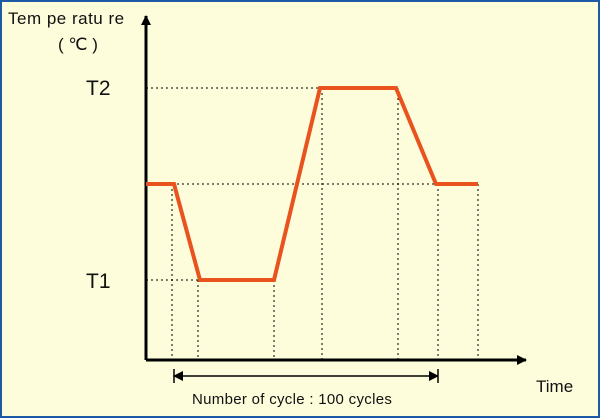 Image resolution: width=600 pixels, height=418 pixels. What do you see at coordinates (78, 44) in the screenshot?
I see `y-axis-unit: ( ℃ )` at bounding box center [78, 44].